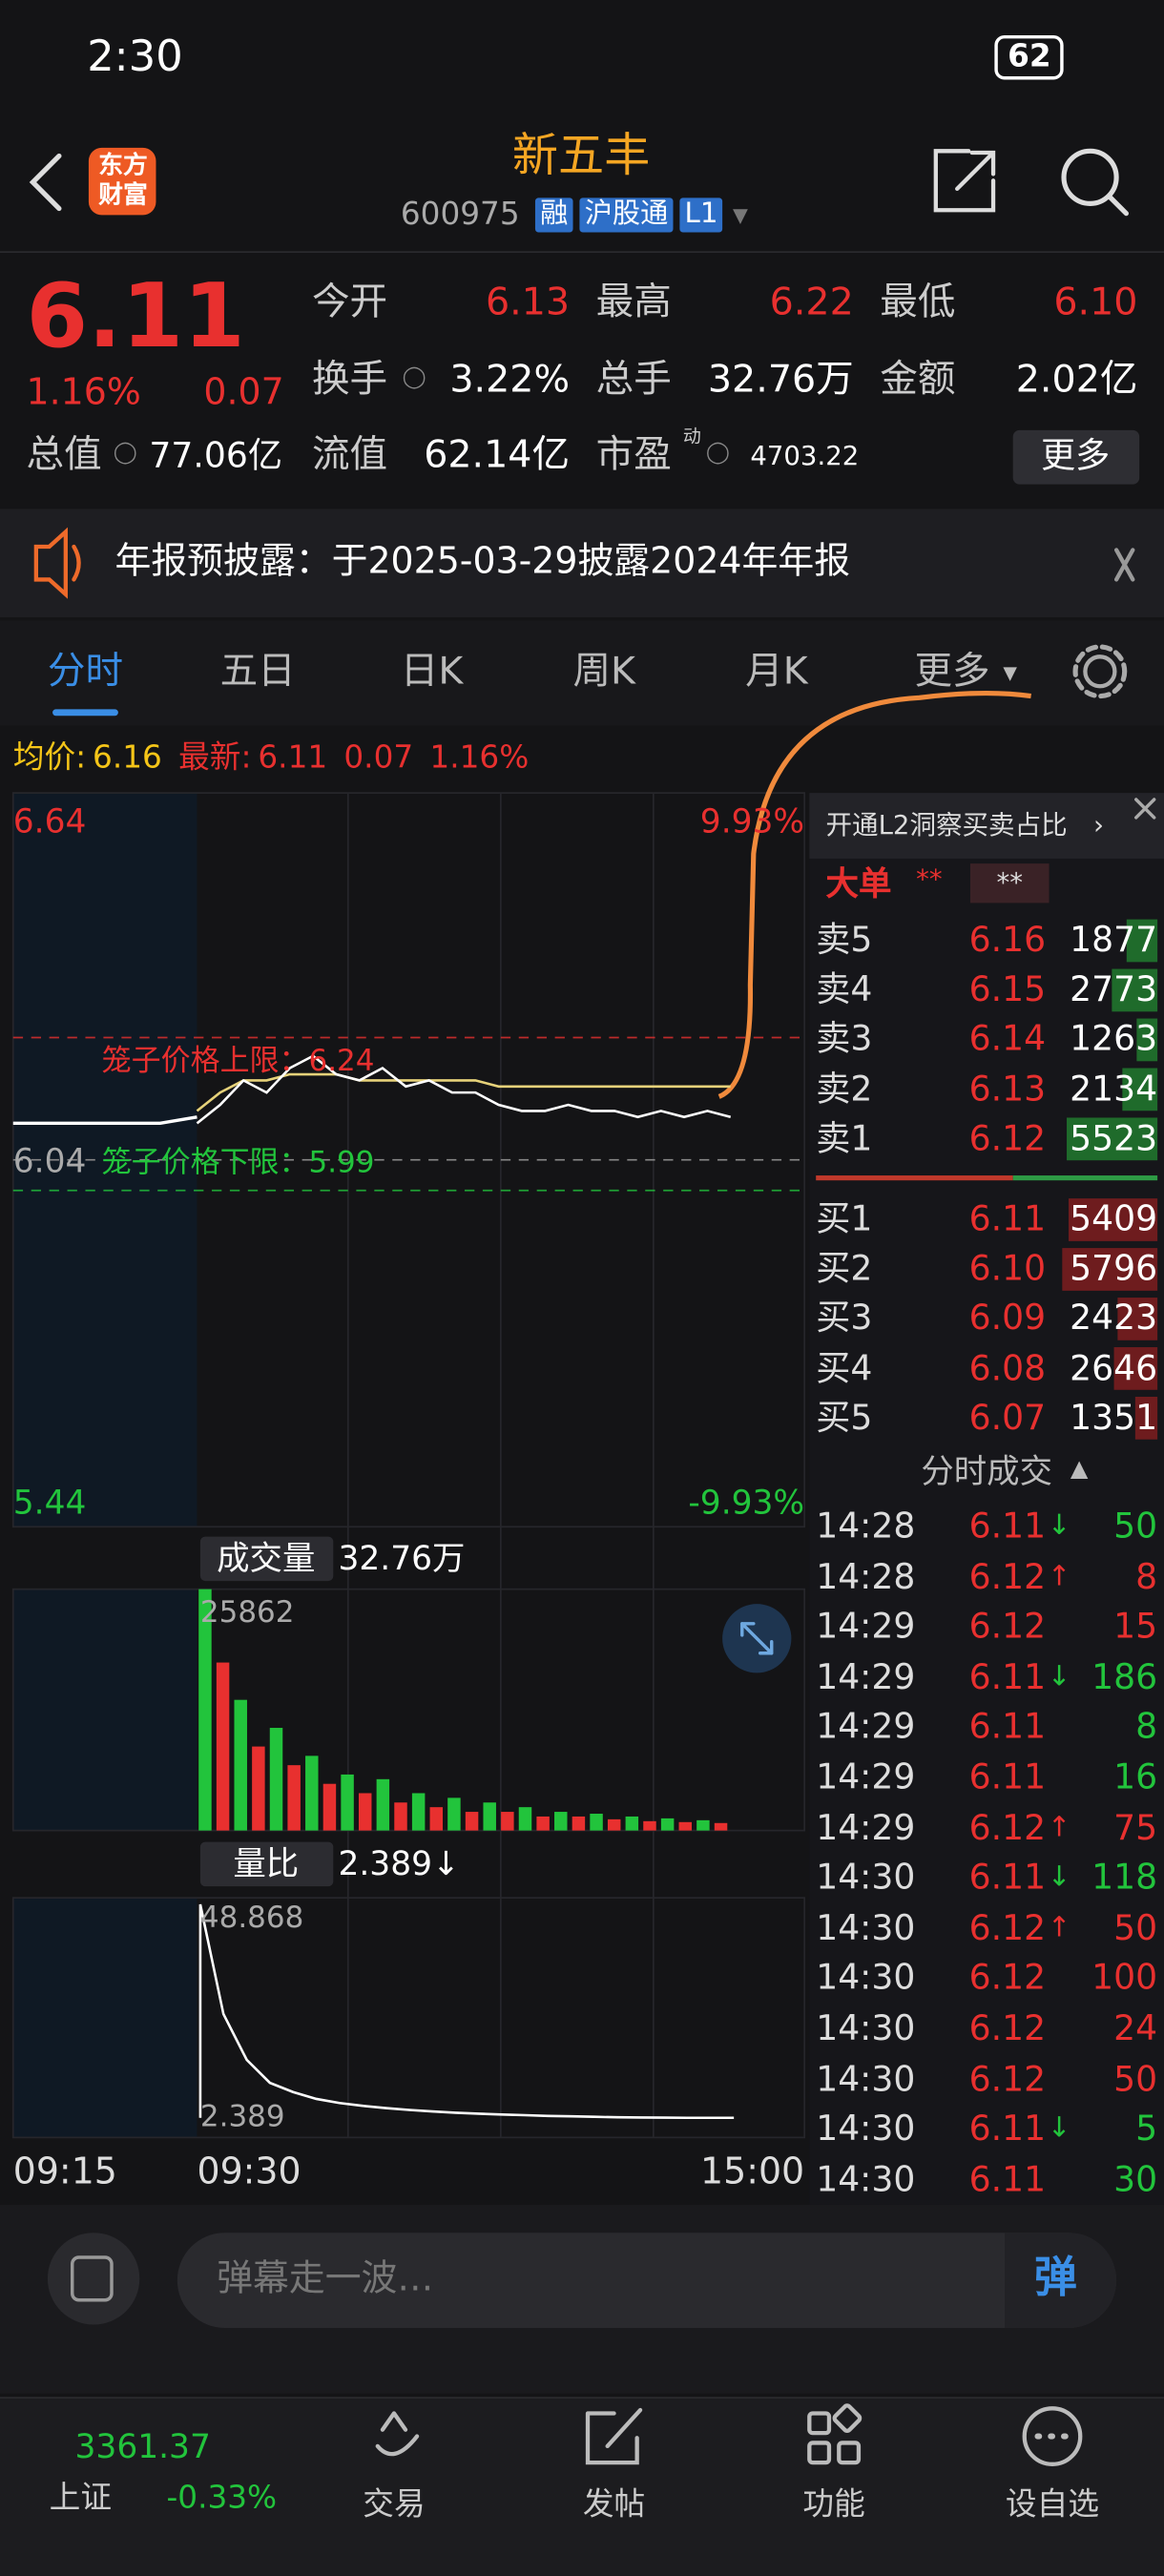 The width and height of the screenshot is (1164, 2576). What do you see at coordinates (122, 181) in the screenshot?
I see `logo` at bounding box center [122, 181].